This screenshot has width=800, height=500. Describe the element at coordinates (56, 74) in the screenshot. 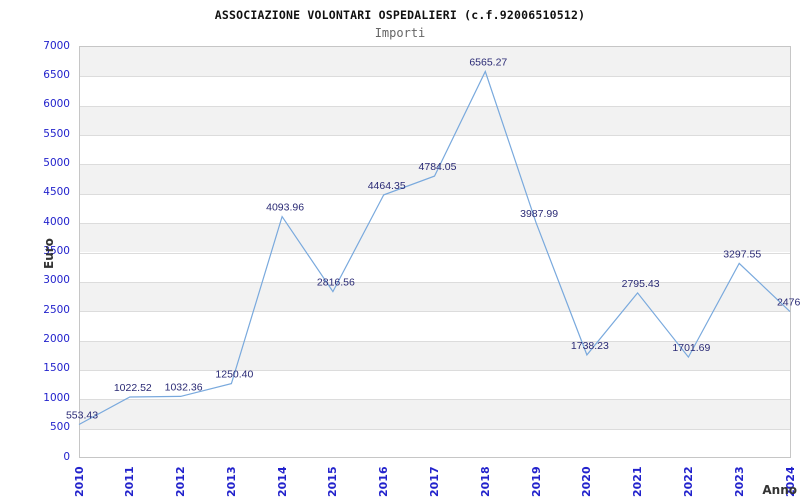

I see `y-tick-label: 6500` at that location.